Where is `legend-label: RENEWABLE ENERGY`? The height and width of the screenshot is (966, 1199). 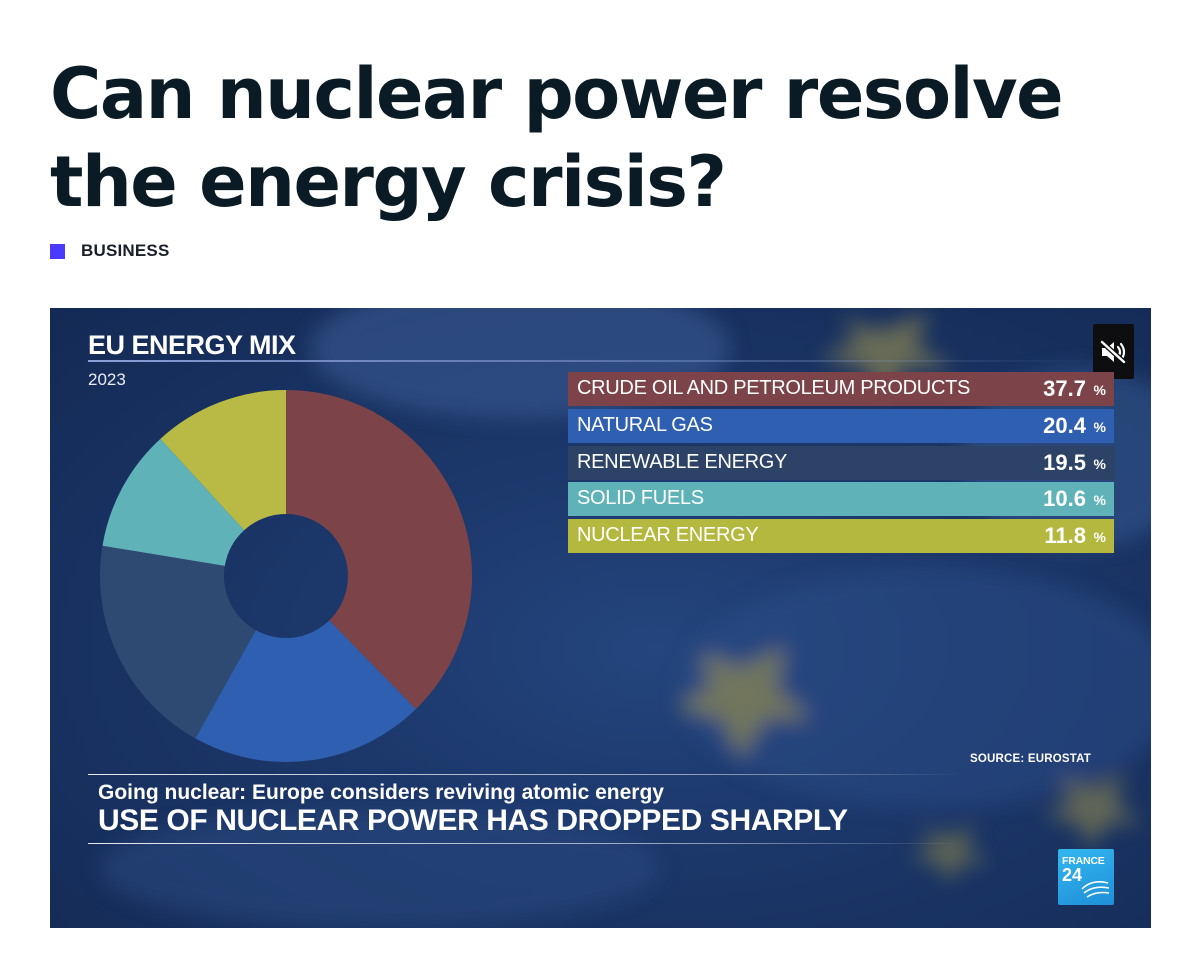 legend-label: RENEWABLE ENERGY is located at coordinates (682, 461).